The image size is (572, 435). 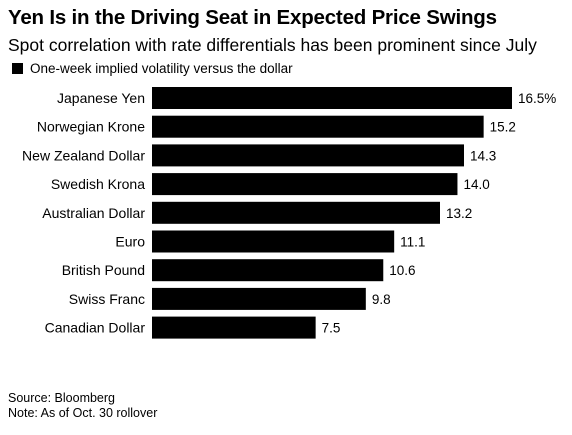 What do you see at coordinates (412, 242) in the screenshot?
I see `value-label: 11.1` at bounding box center [412, 242].